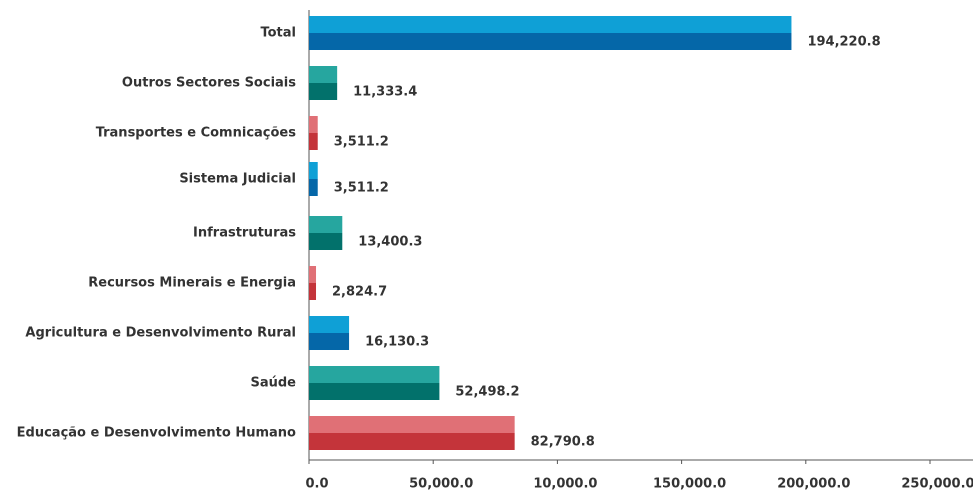 The height and width of the screenshot is (492, 973). What do you see at coordinates (937, 484) in the screenshot?
I see `x-tick-label: 250,000.0` at bounding box center [937, 484].